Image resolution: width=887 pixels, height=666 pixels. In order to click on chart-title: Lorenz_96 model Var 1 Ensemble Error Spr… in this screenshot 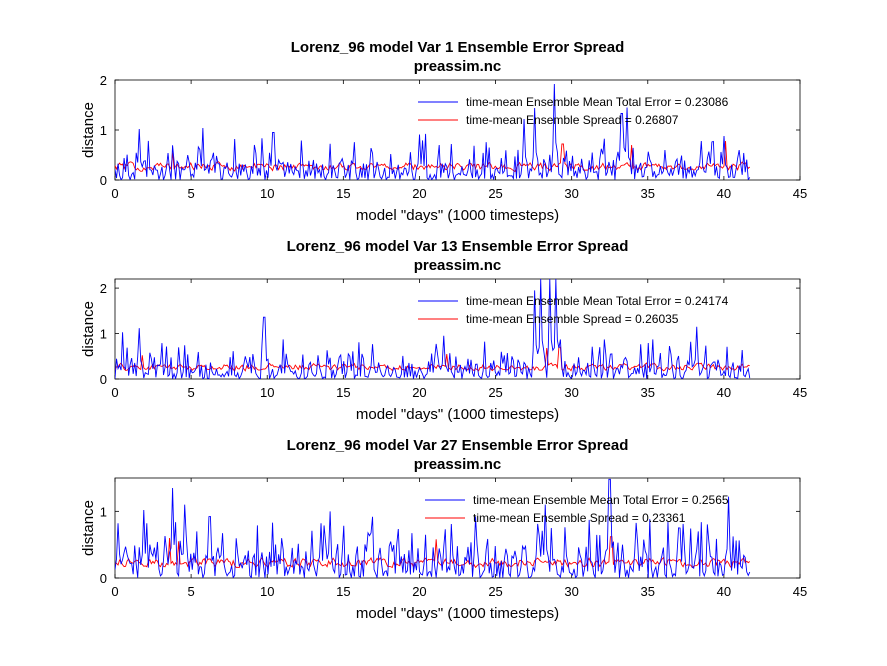, I will do `click(457, 47)`.